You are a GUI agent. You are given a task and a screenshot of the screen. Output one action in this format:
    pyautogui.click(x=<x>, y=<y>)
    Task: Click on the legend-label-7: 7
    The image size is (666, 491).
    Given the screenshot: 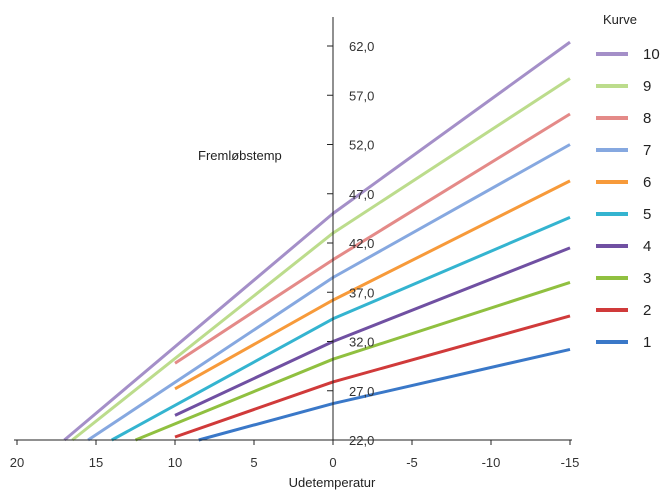 What is the action you would take?
    pyautogui.click(x=647, y=150)
    